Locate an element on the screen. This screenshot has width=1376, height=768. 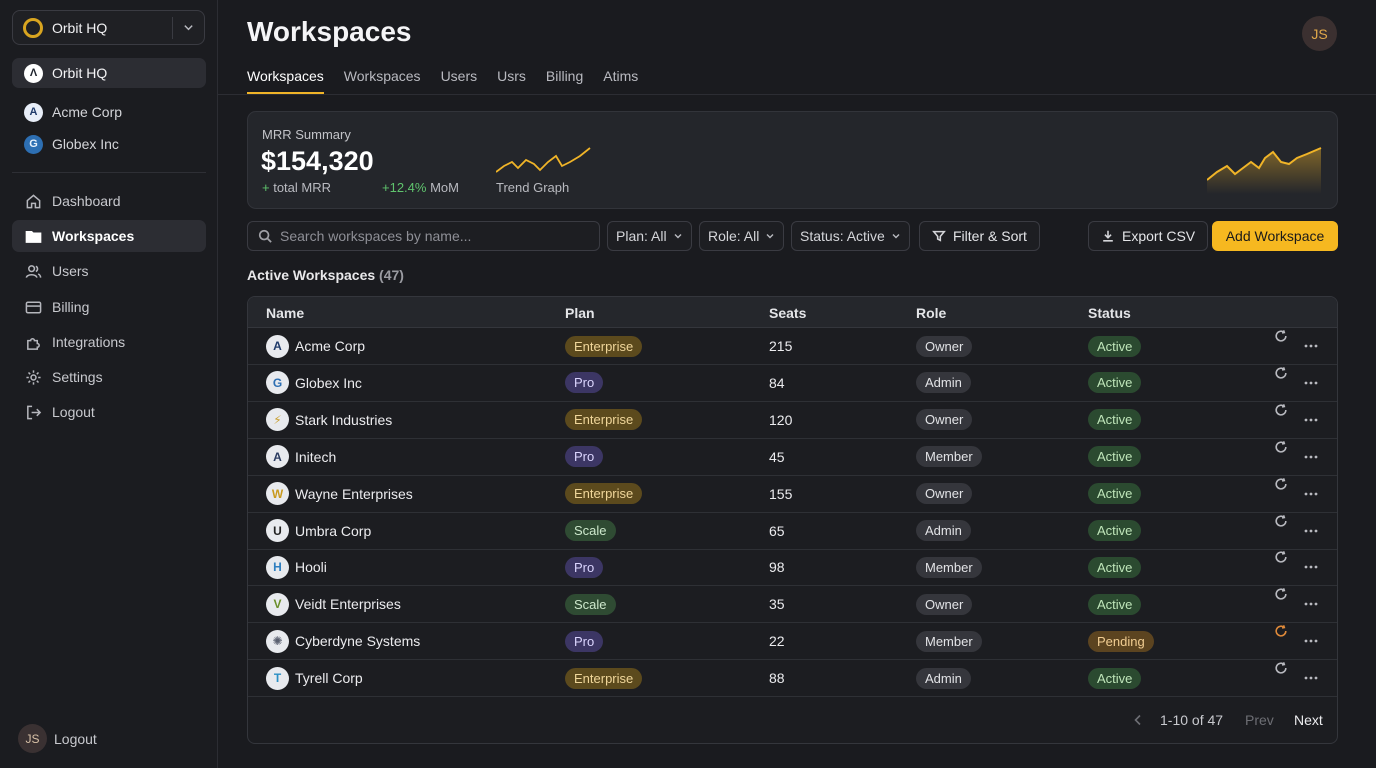
orbit-logo-icon is located at coordinates (33, 27).